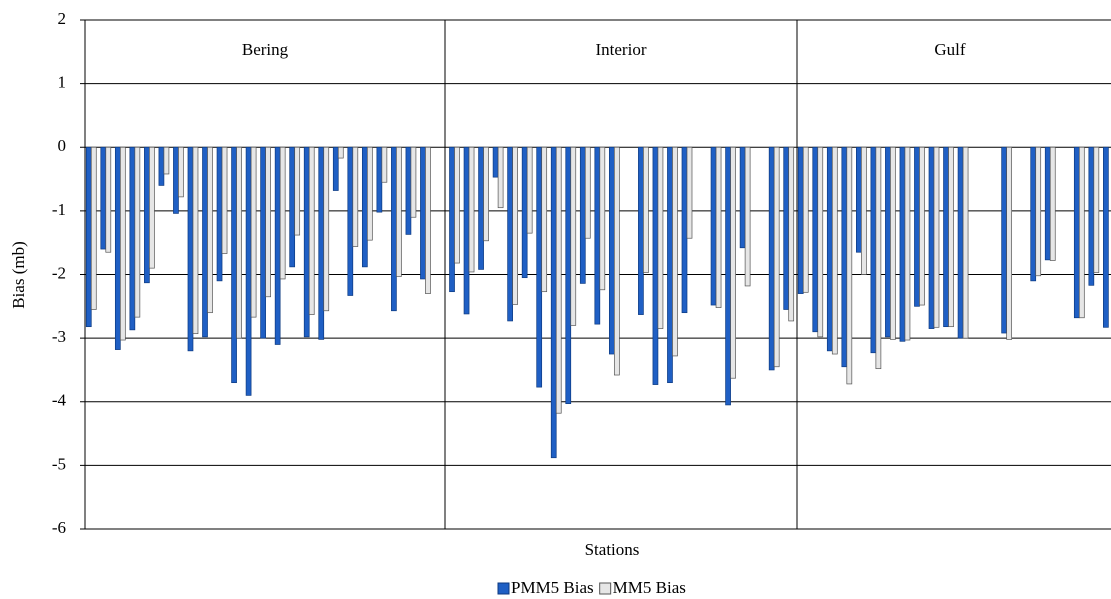 Image resolution: width=1111 pixels, height=599 pixels. What do you see at coordinates (265, 49) in the screenshot?
I see `region-label: Bering` at bounding box center [265, 49].